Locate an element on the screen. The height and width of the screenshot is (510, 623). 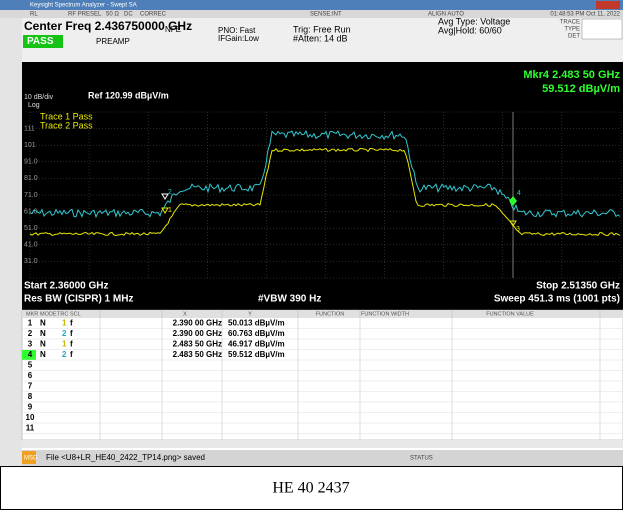
table-cell: 9 is located at coordinates (30, 407).